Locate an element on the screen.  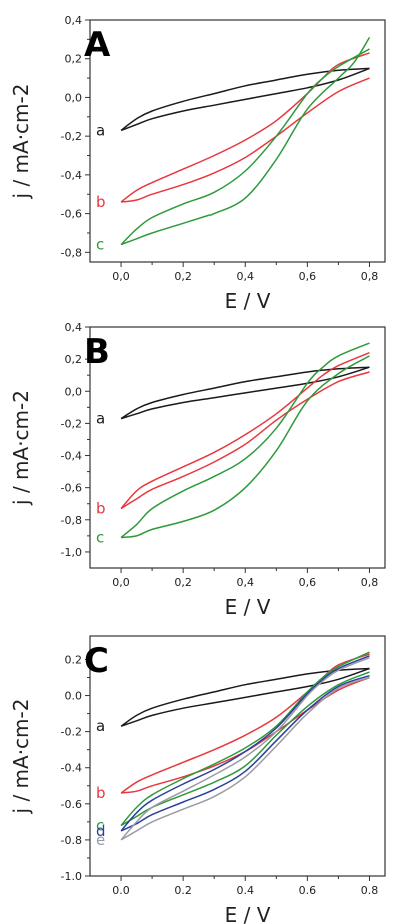
x-tick-label: 0.8 is located at coordinates (370, 890).